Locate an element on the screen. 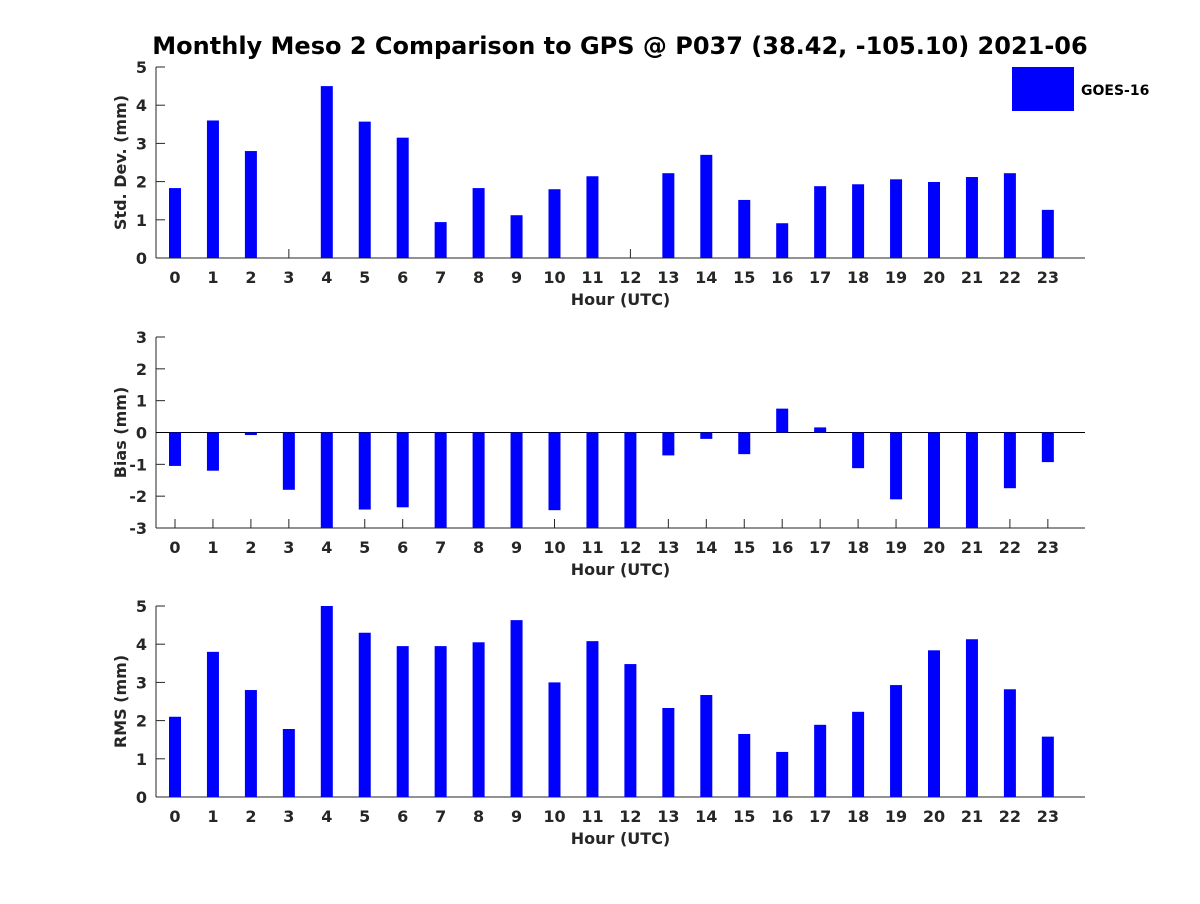 The image size is (1200, 904). x-tick-label: 0 is located at coordinates (174, 277).